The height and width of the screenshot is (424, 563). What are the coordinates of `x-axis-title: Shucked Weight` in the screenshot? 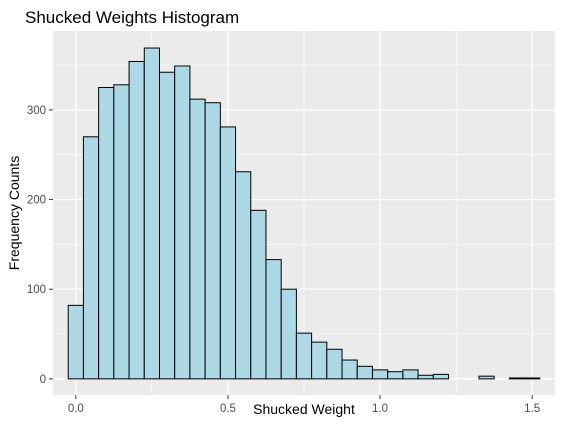 It's located at (304, 409).